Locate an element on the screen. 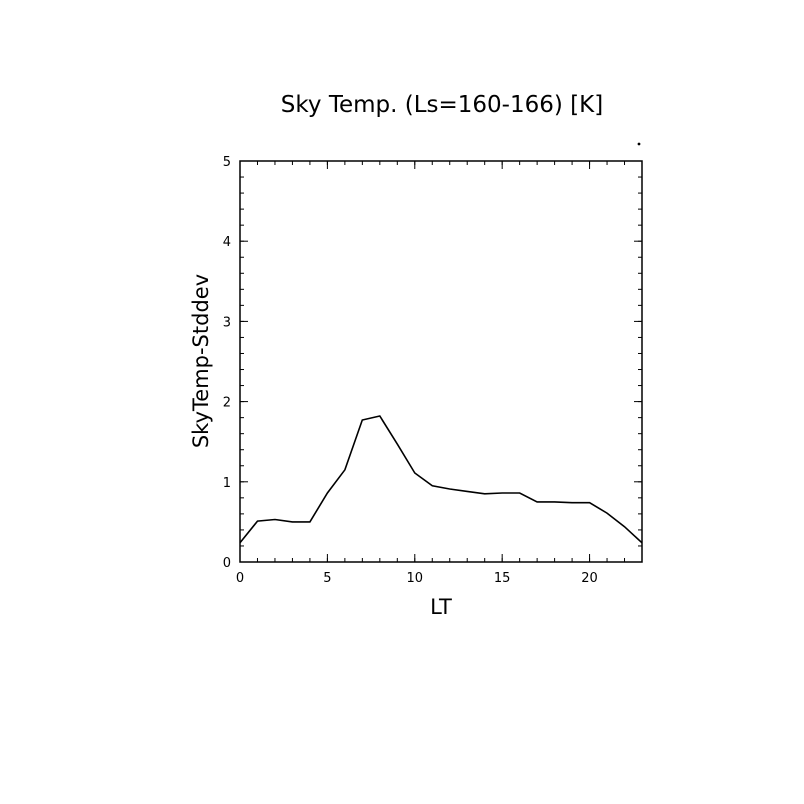  x-tick-label: 10 is located at coordinates (415, 578).